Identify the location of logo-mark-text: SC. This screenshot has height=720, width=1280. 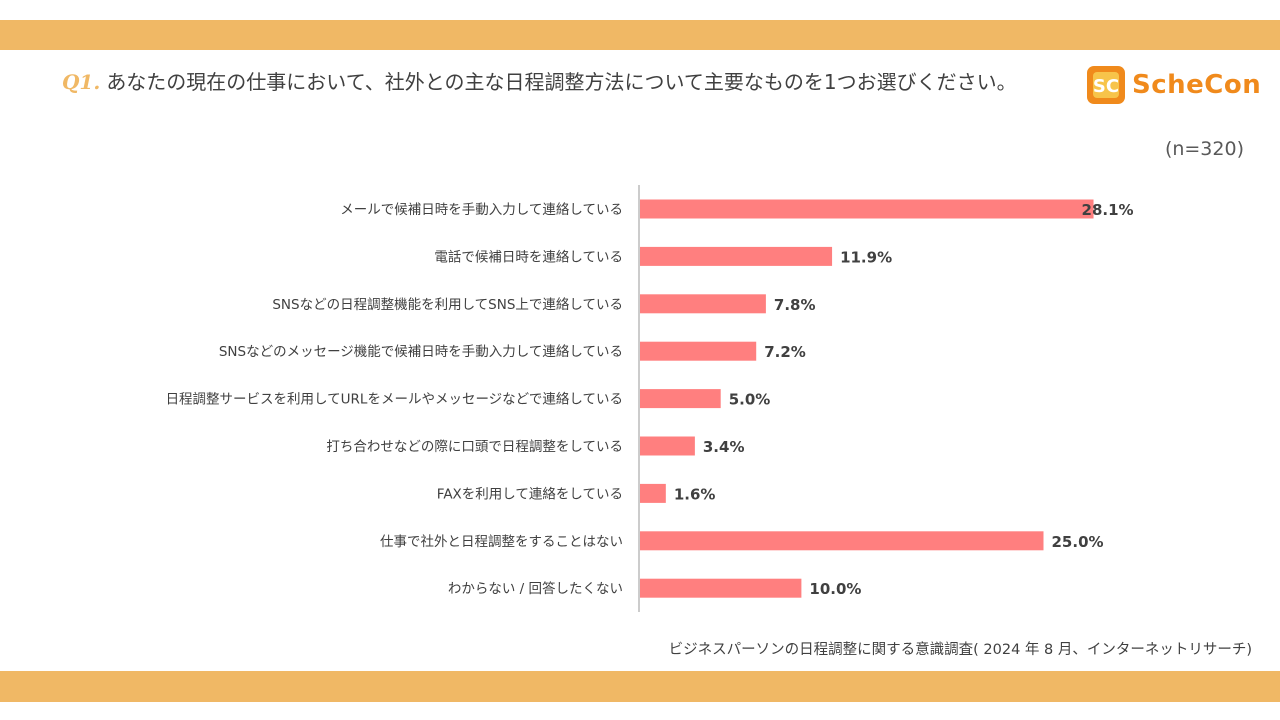
(1106, 86).